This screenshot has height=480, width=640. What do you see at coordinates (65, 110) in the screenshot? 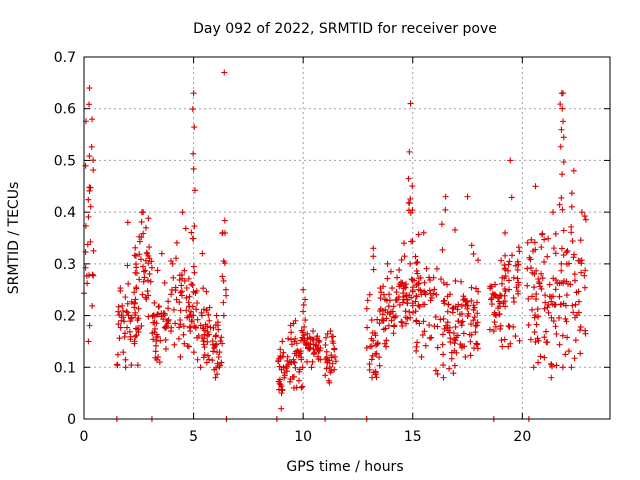
I see `y-tick-label: 0.6` at bounding box center [65, 110].